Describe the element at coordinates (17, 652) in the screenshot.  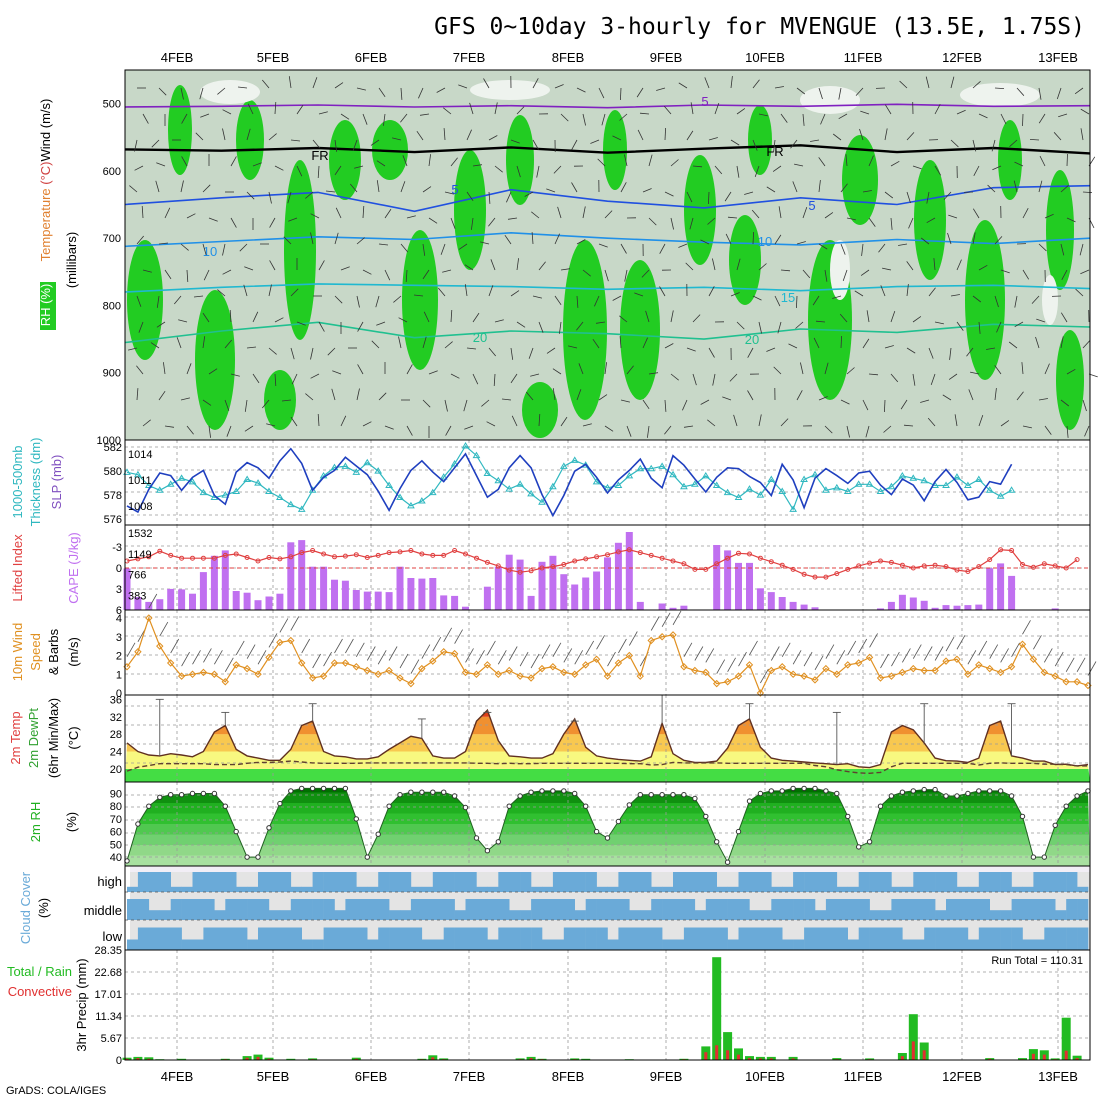
I see `wind-axis-label: 10m Wind` at that location.